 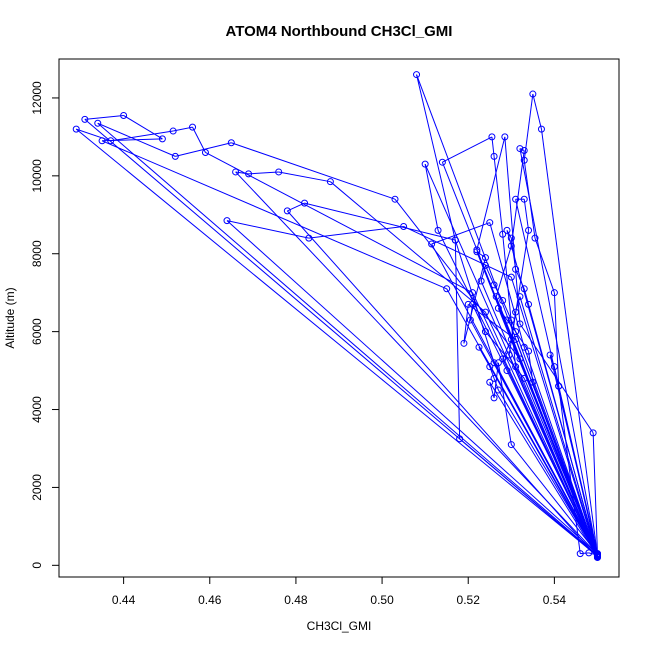 I want to click on y-axis-label: Altitude (m), so click(x=10, y=317).